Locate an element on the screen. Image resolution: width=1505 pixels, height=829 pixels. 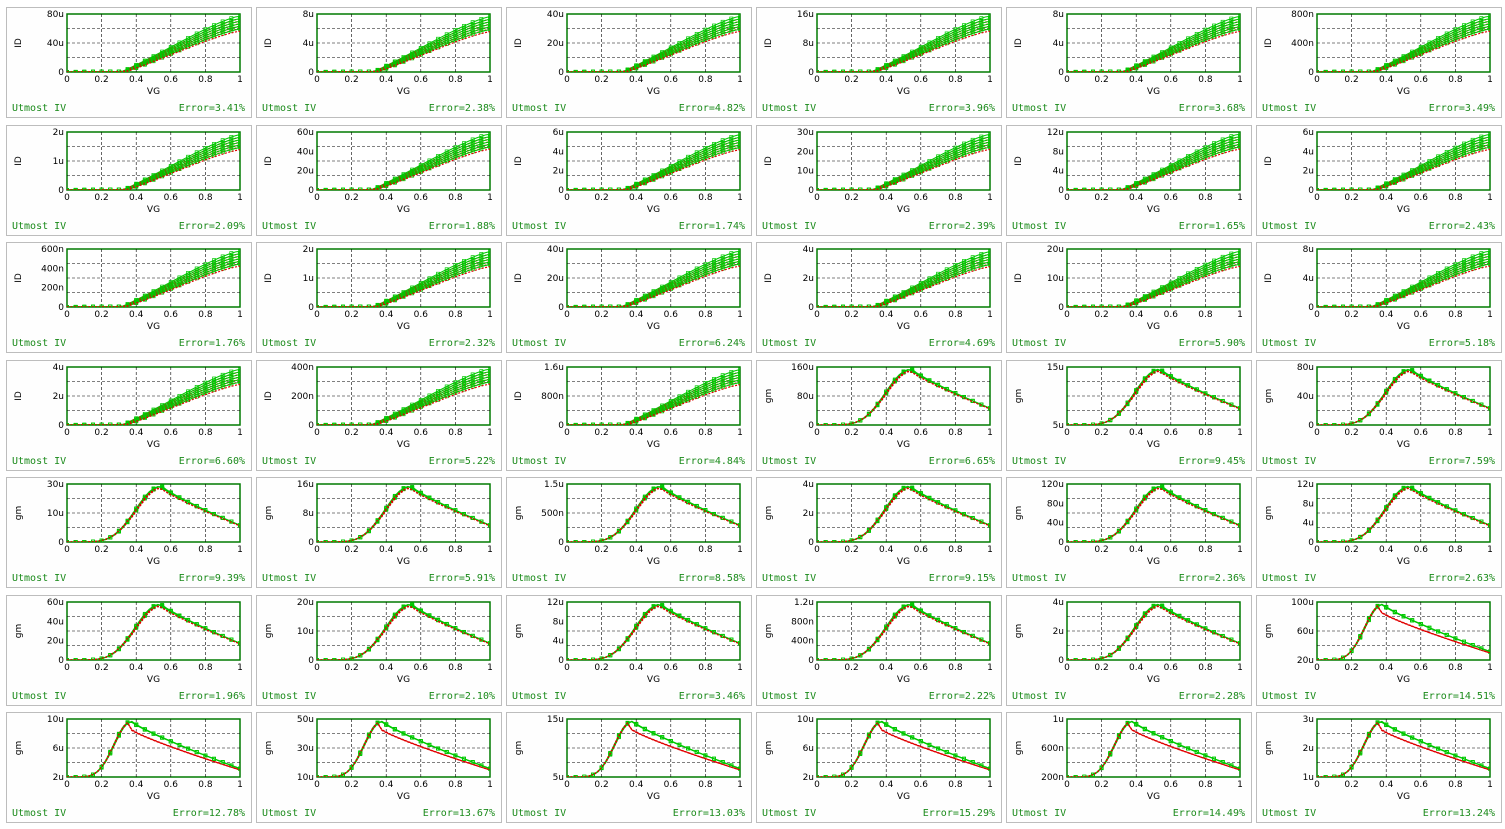
panel-error-label: Error=1.88% is located at coordinates (461, 226).